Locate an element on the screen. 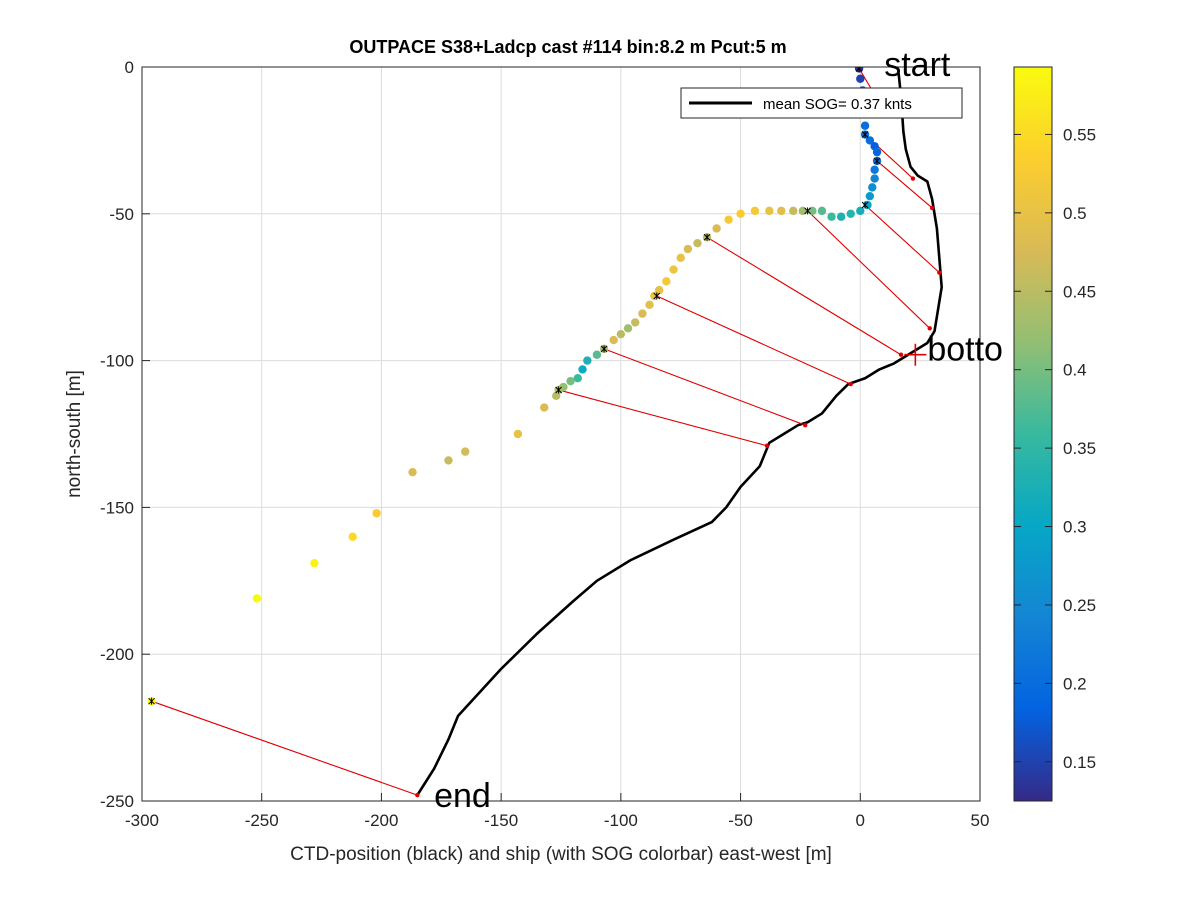 The image size is (1200, 900). colorbar-ticks: 0.15 0.2 0.25 0.3 0.35 0.4 0.45 0.5 0.55 is located at coordinates (1055, 448).